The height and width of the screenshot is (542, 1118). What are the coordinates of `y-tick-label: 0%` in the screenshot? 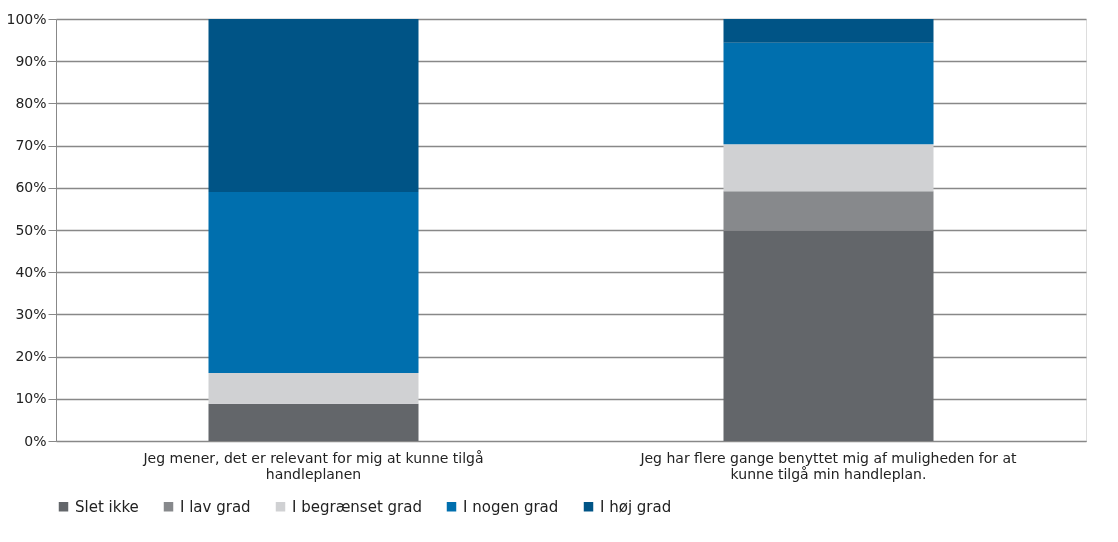 It's located at (35, 440).